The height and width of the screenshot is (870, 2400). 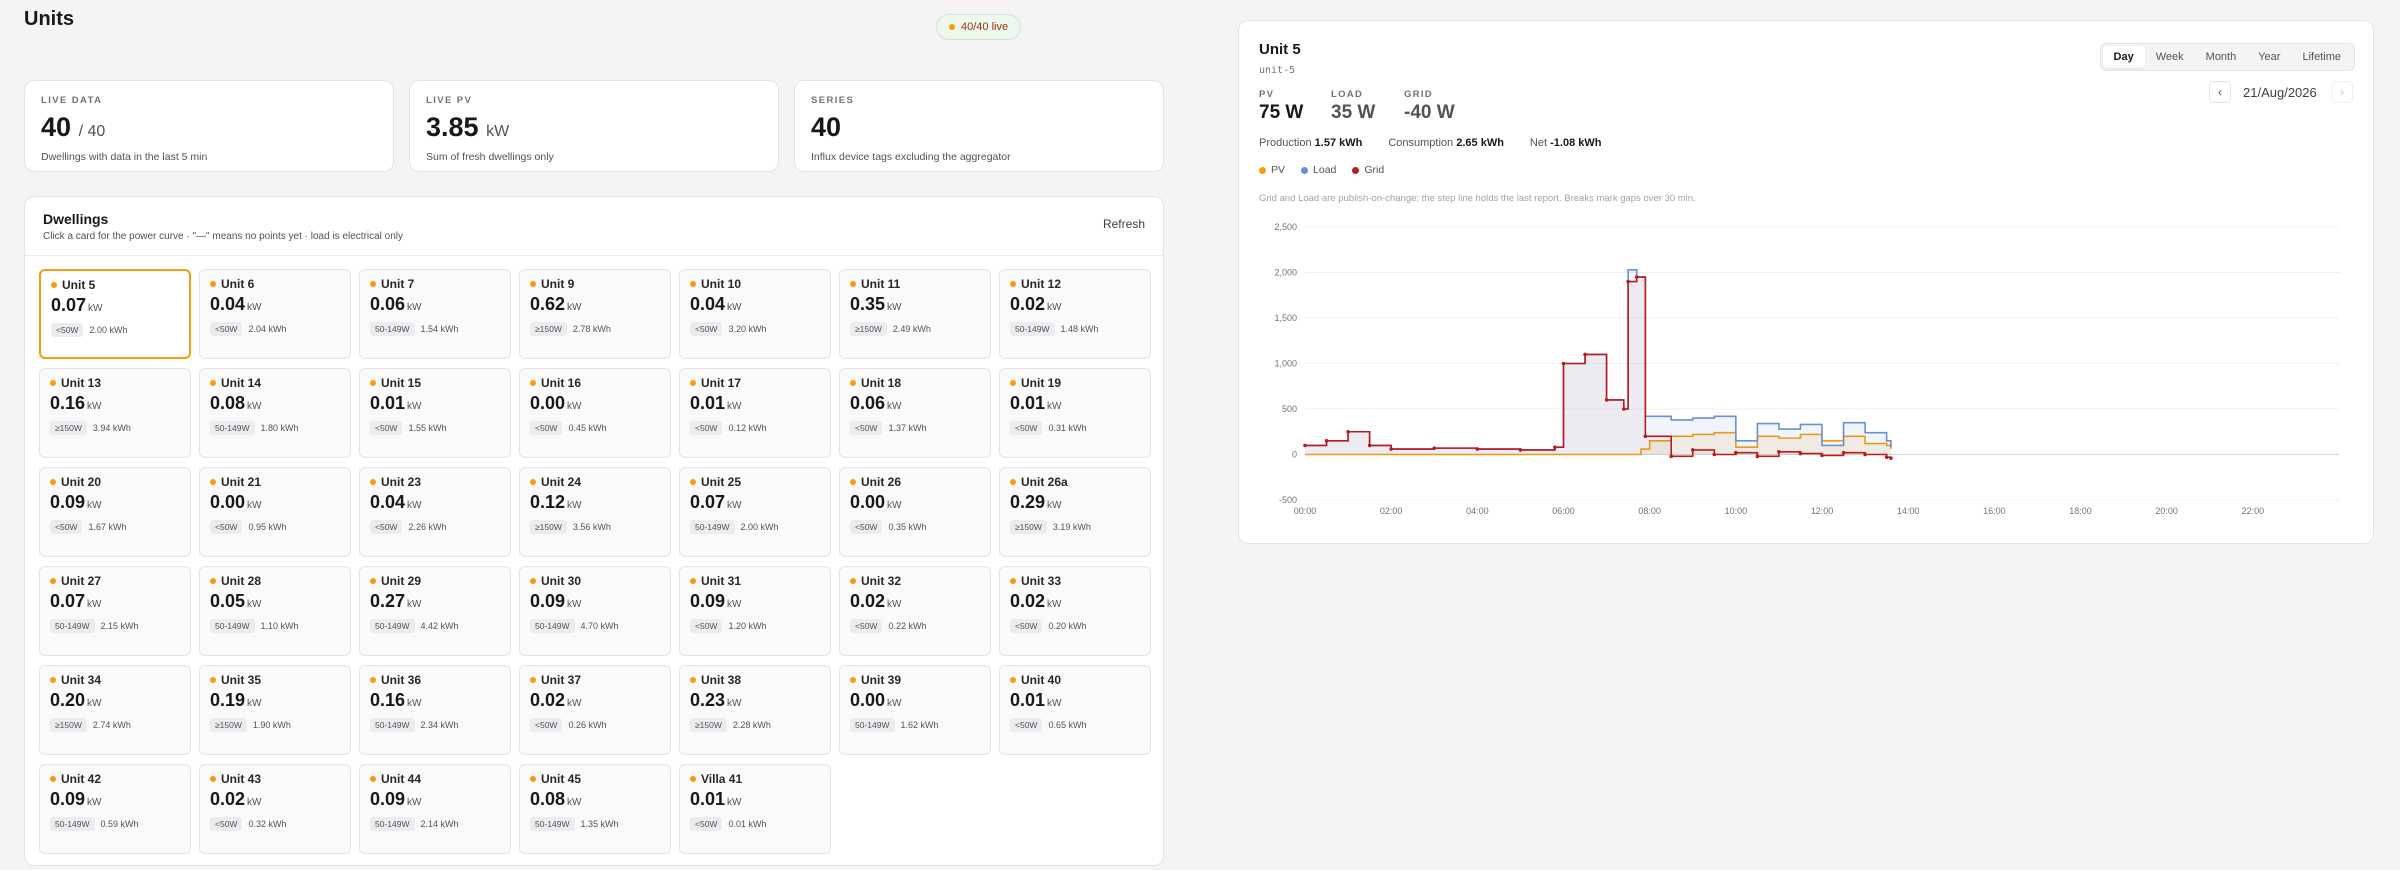 What do you see at coordinates (755, 413) in the screenshot?
I see `dwelling-card: Unit 17 0.01 kW <50W 0.12 kWh` at bounding box center [755, 413].